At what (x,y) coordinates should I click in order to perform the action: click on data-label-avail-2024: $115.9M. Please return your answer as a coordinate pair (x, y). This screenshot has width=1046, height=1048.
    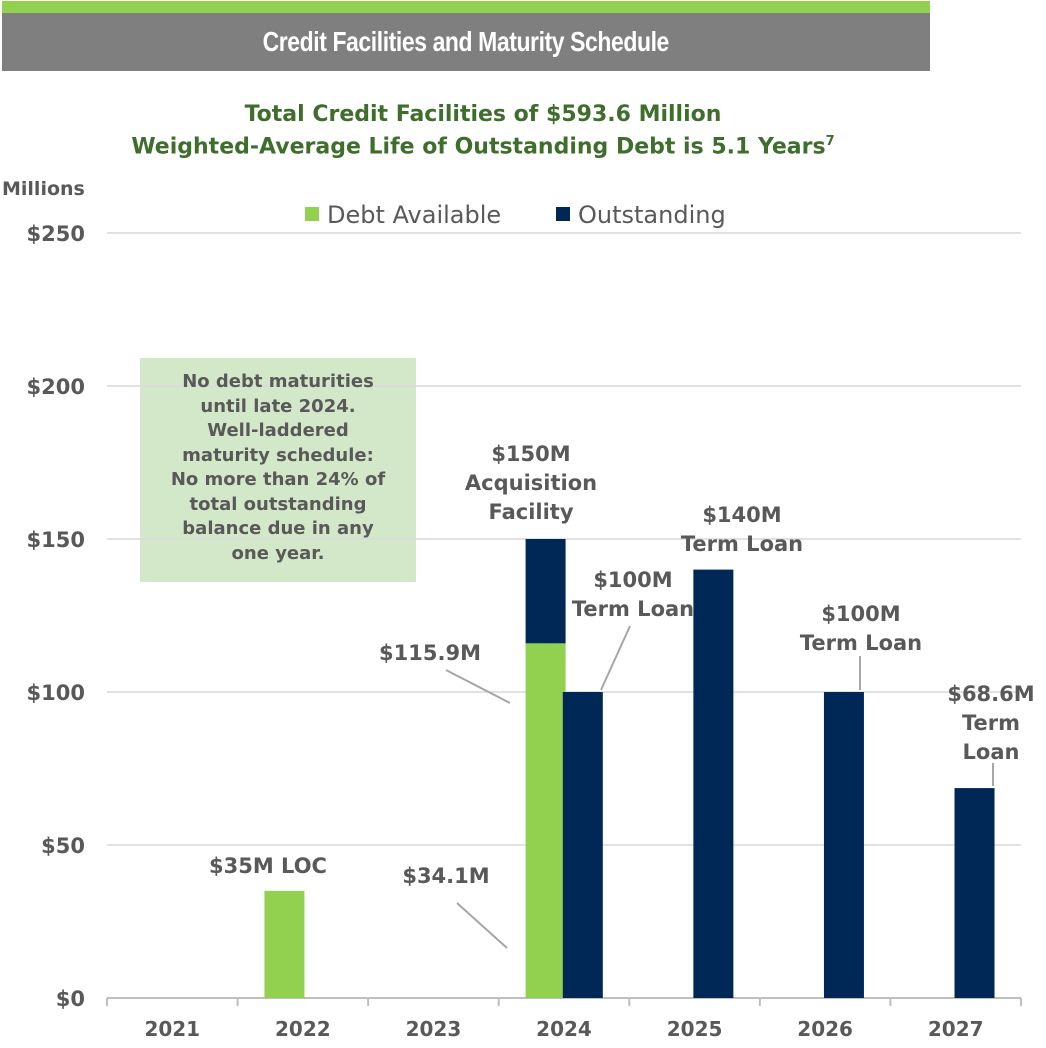
    Looking at the image, I should click on (430, 653).